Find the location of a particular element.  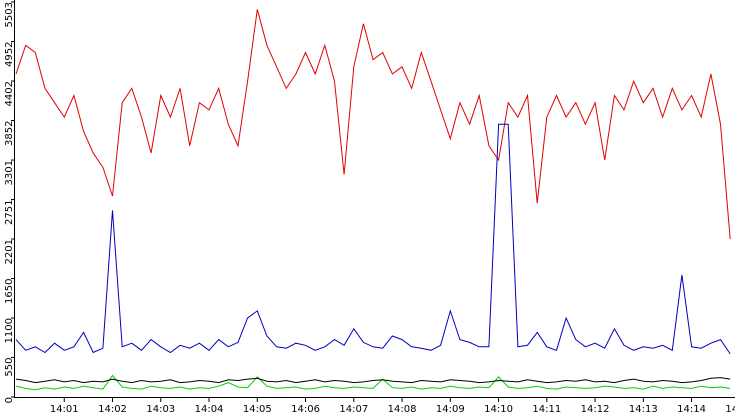

x-tick-label: 14:08 is located at coordinates (402, 409).